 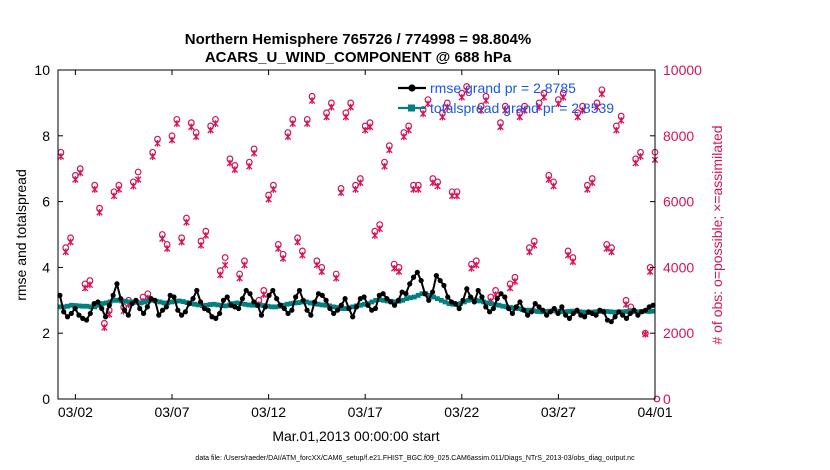 What do you see at coordinates (522, 108) in the screenshot?
I see `legend-label: totalspread grand pr = 2.8539` at bounding box center [522, 108].